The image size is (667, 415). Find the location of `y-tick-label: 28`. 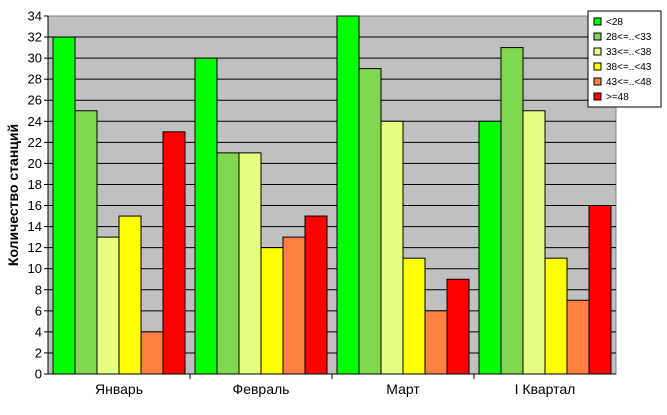

y-tick-label: 28 is located at coordinates (35, 79).